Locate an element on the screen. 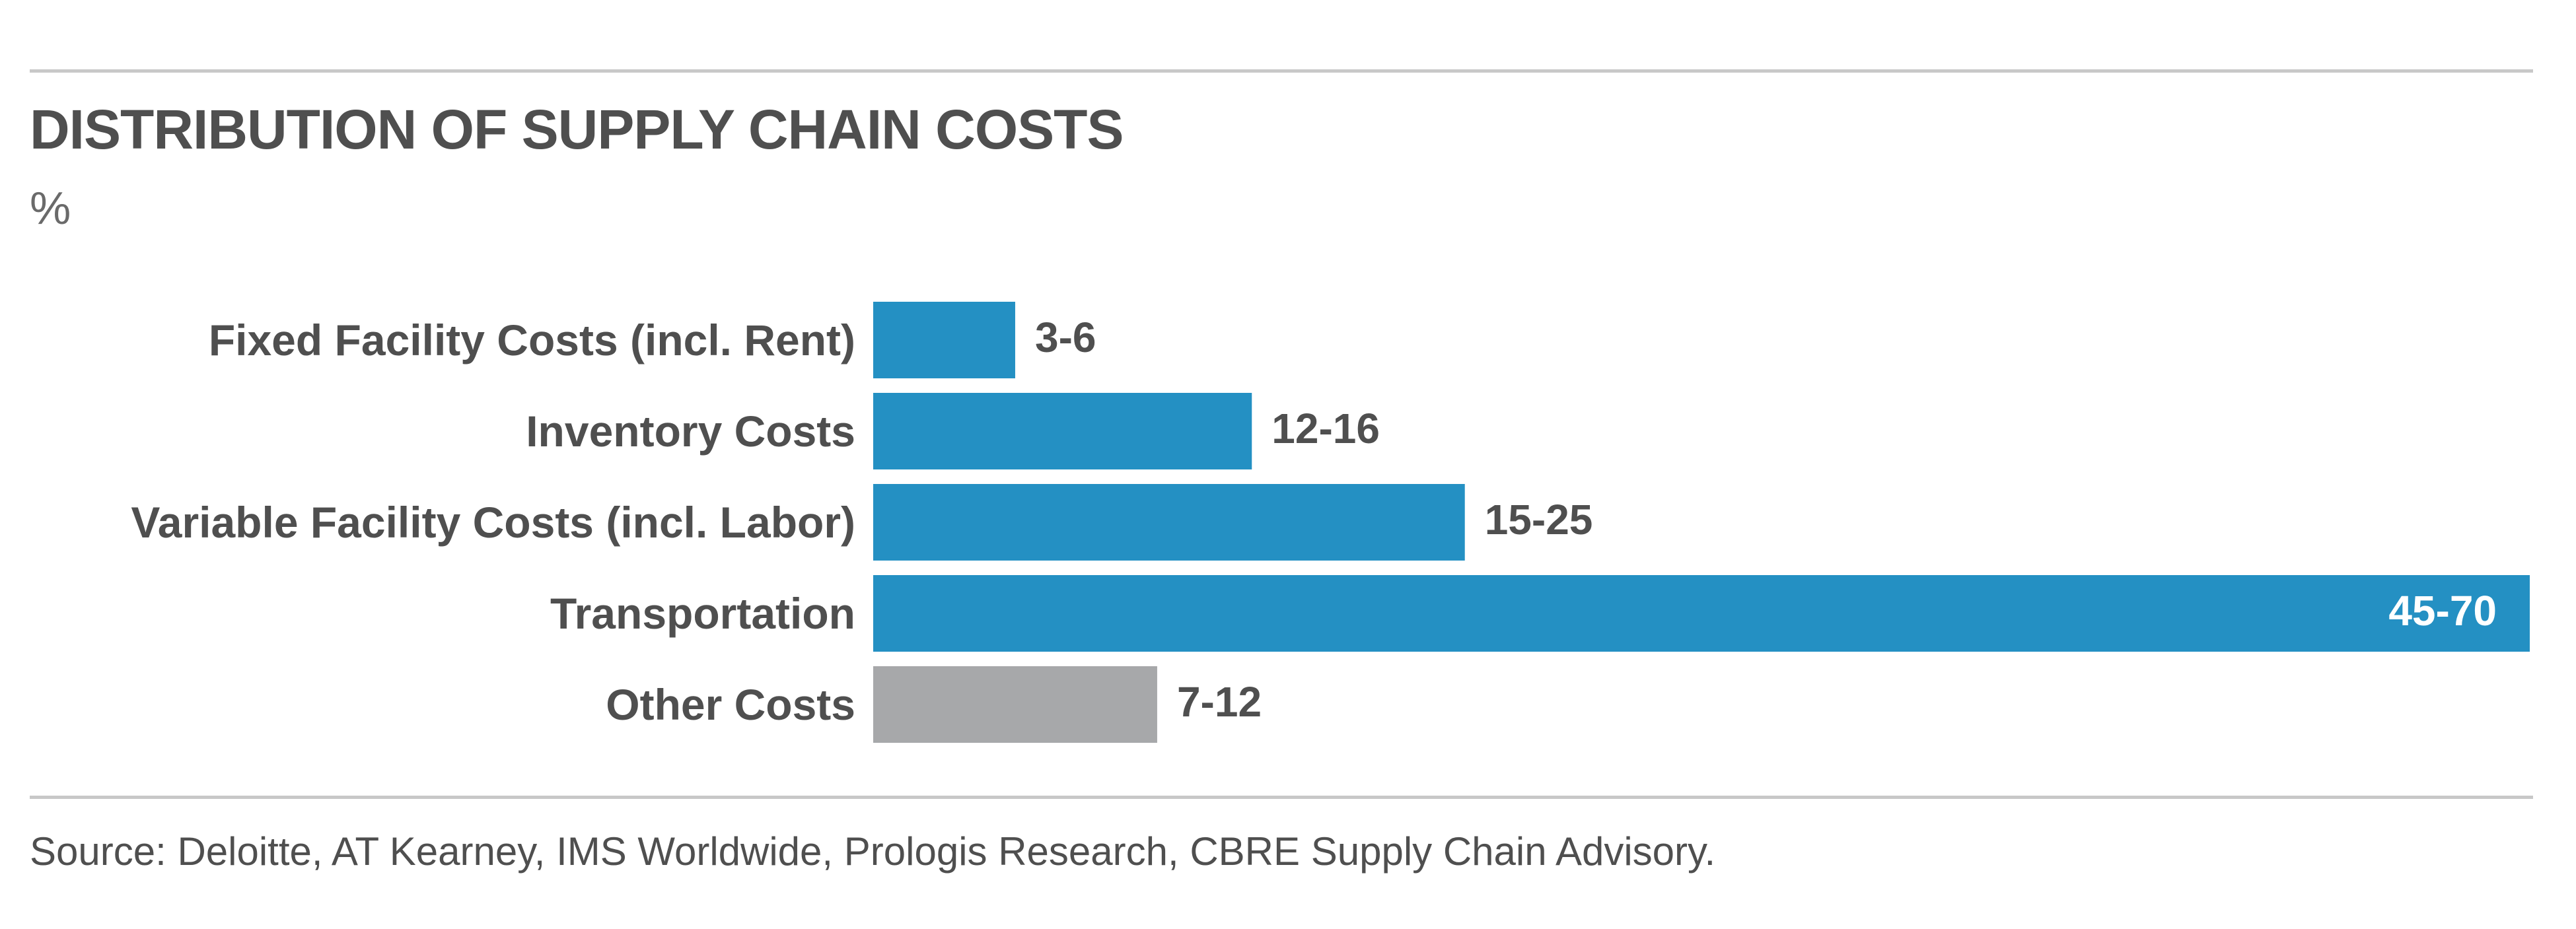 This screenshot has width=2576, height=929. data-label: 7-12 is located at coordinates (1220, 702).